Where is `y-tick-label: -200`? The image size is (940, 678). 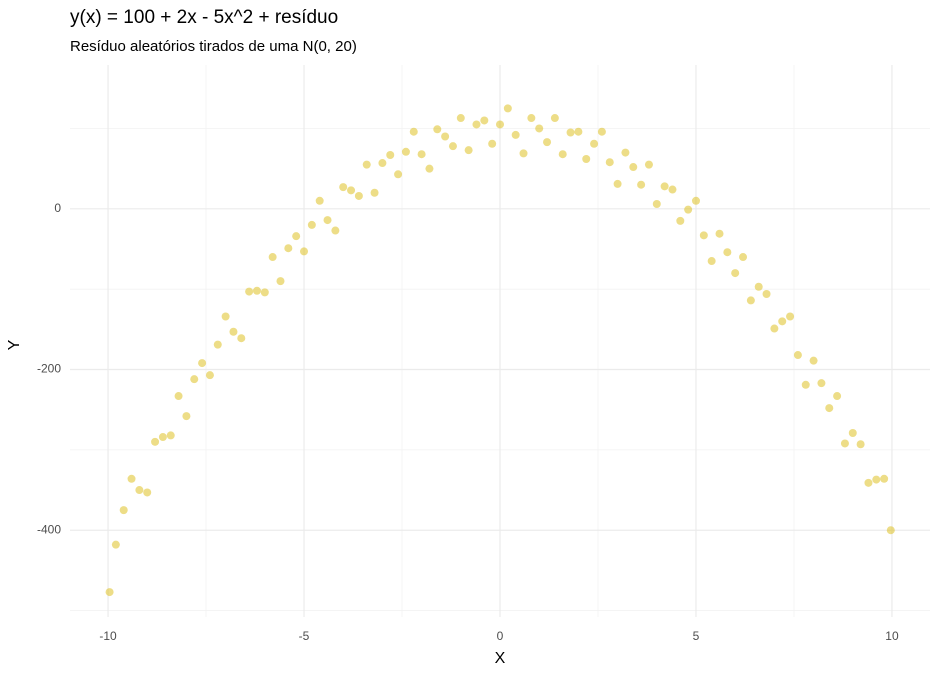 y-tick-label: -200 is located at coordinates (49, 369).